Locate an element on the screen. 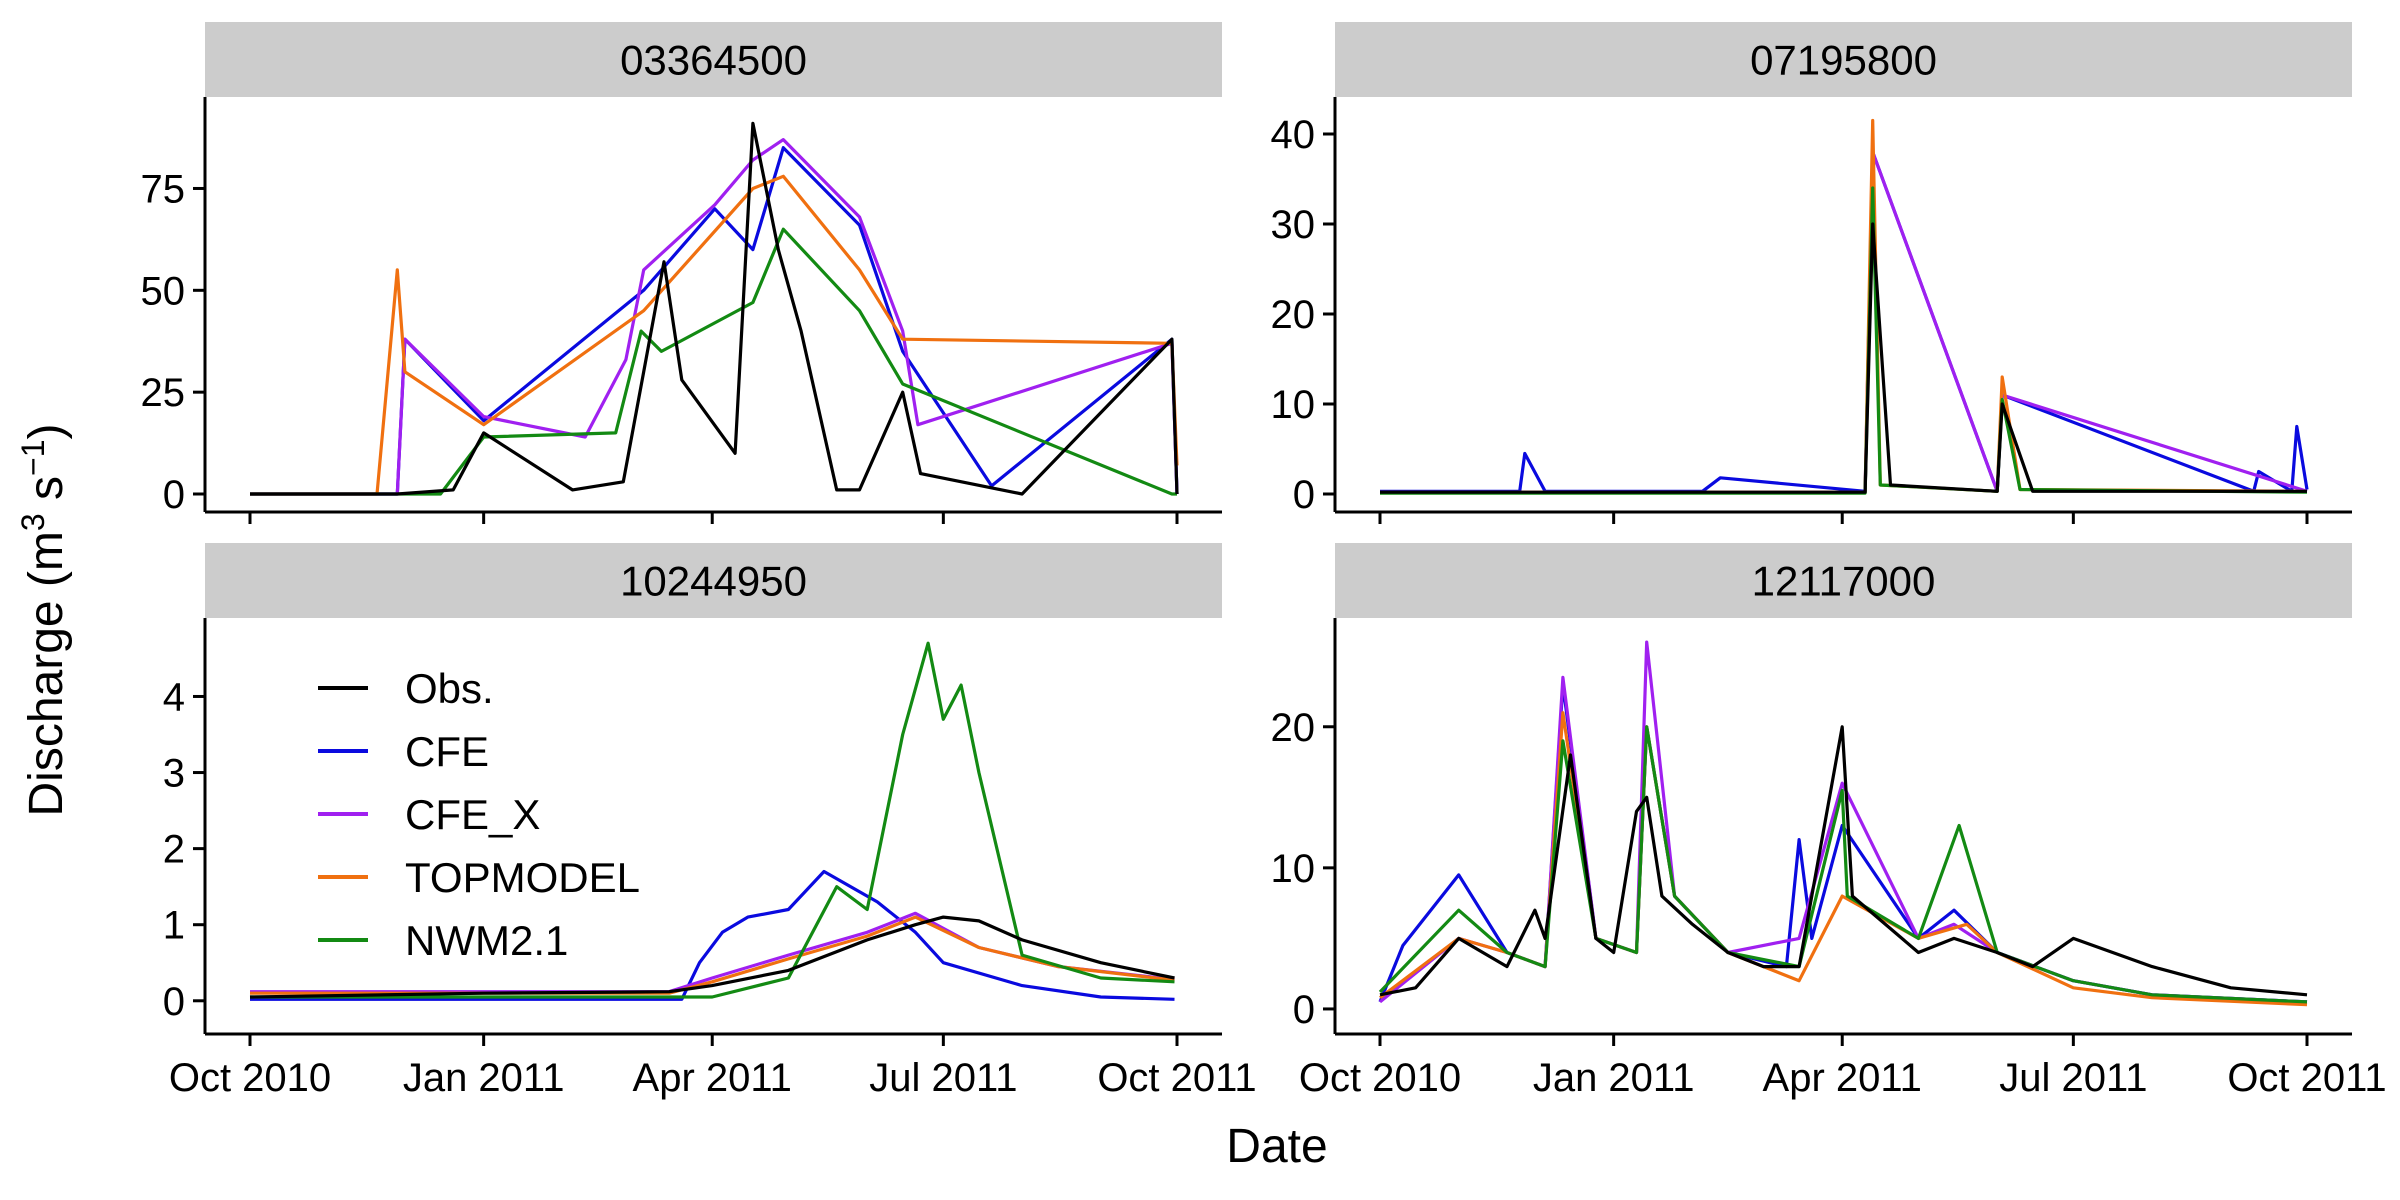 This screenshot has width=2400, height=1200. y-tick-label: 2 is located at coordinates (174, 850).